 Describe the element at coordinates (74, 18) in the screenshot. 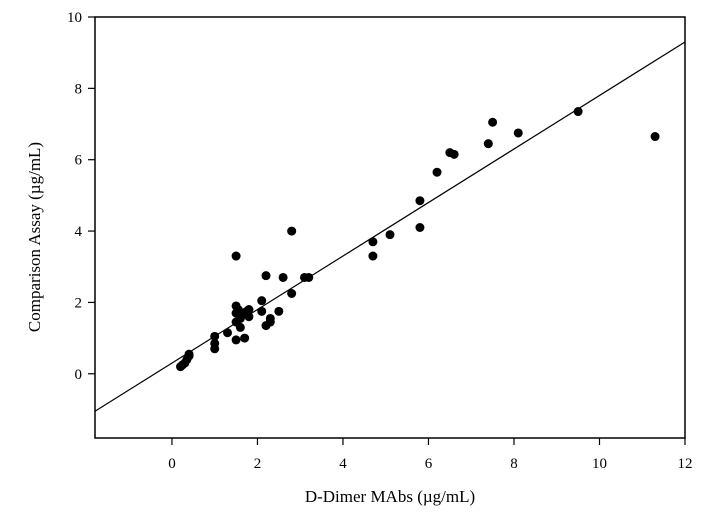

I see `y-tick-label: 10` at that location.